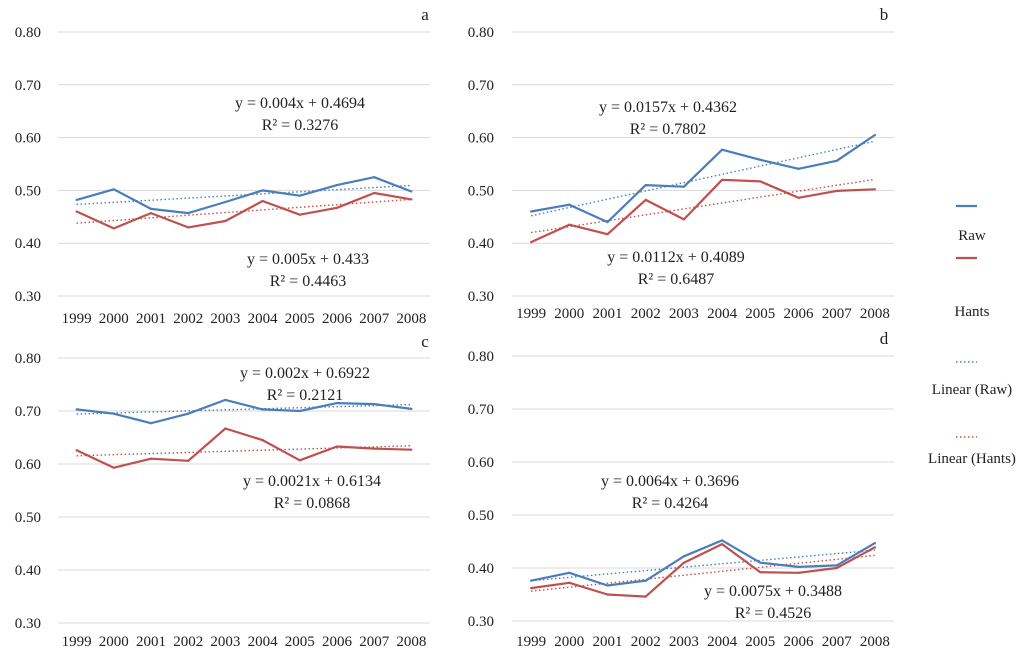 This screenshot has height=658, width=1024. I want to click on legend-label: Hants, so click(972, 312).